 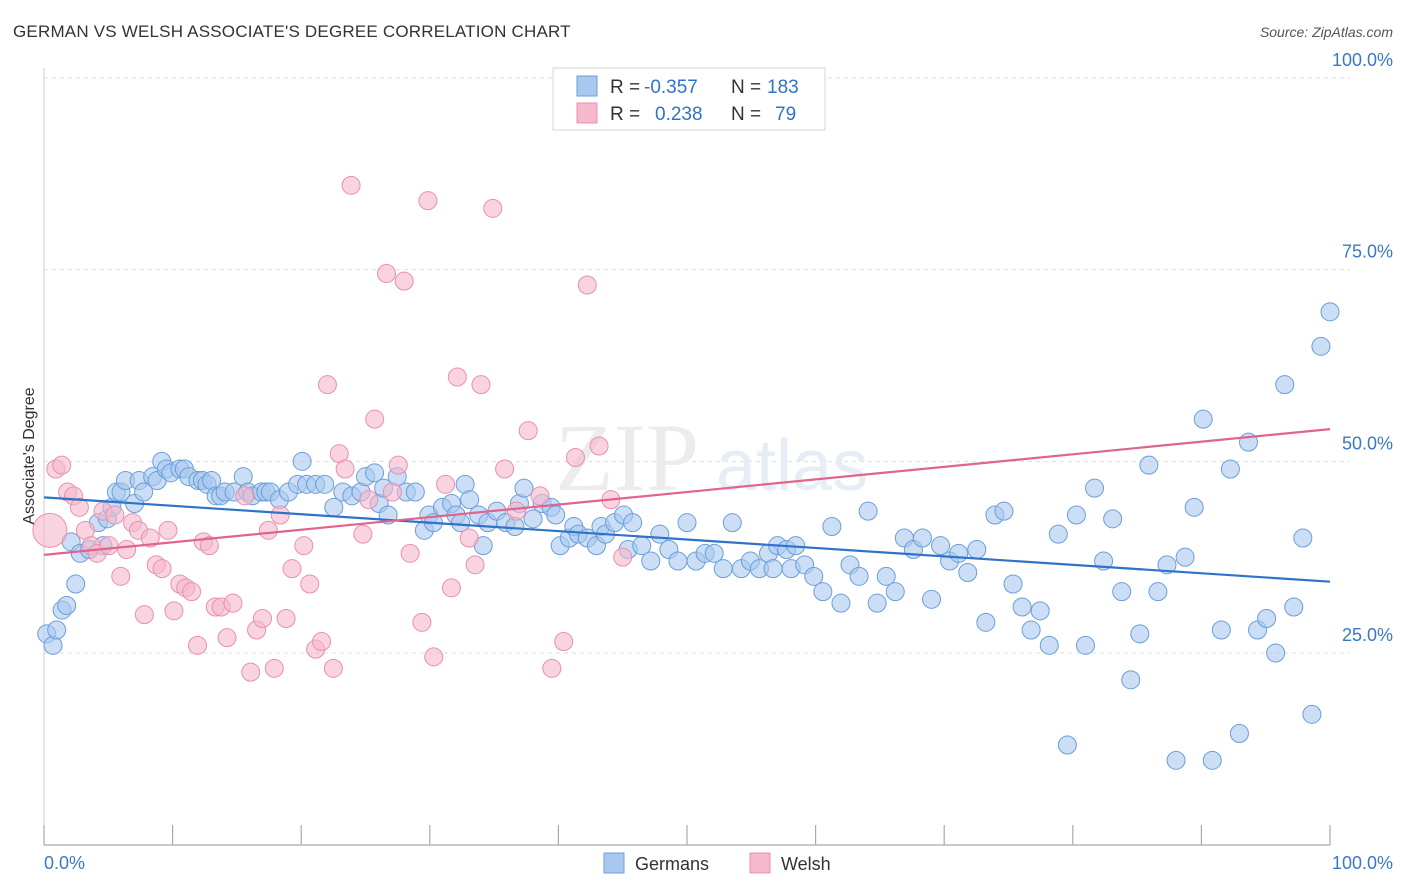 What do you see at coordinates (760, 863) in the screenshot?
I see `legend-welsh-swatch` at bounding box center [760, 863].